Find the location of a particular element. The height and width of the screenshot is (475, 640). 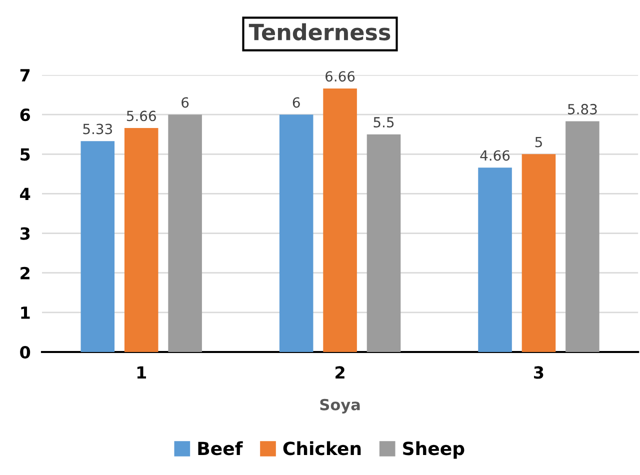

data-label: 4.66 is located at coordinates (495, 155).